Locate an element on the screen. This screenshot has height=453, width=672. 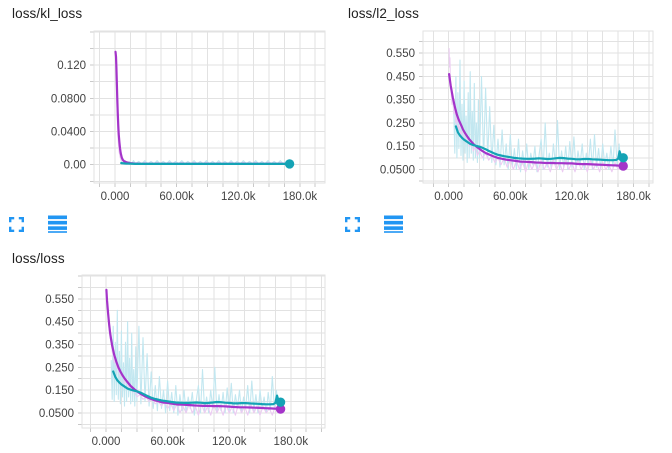
y-tick-label: 0.120 is located at coordinates (71, 66).